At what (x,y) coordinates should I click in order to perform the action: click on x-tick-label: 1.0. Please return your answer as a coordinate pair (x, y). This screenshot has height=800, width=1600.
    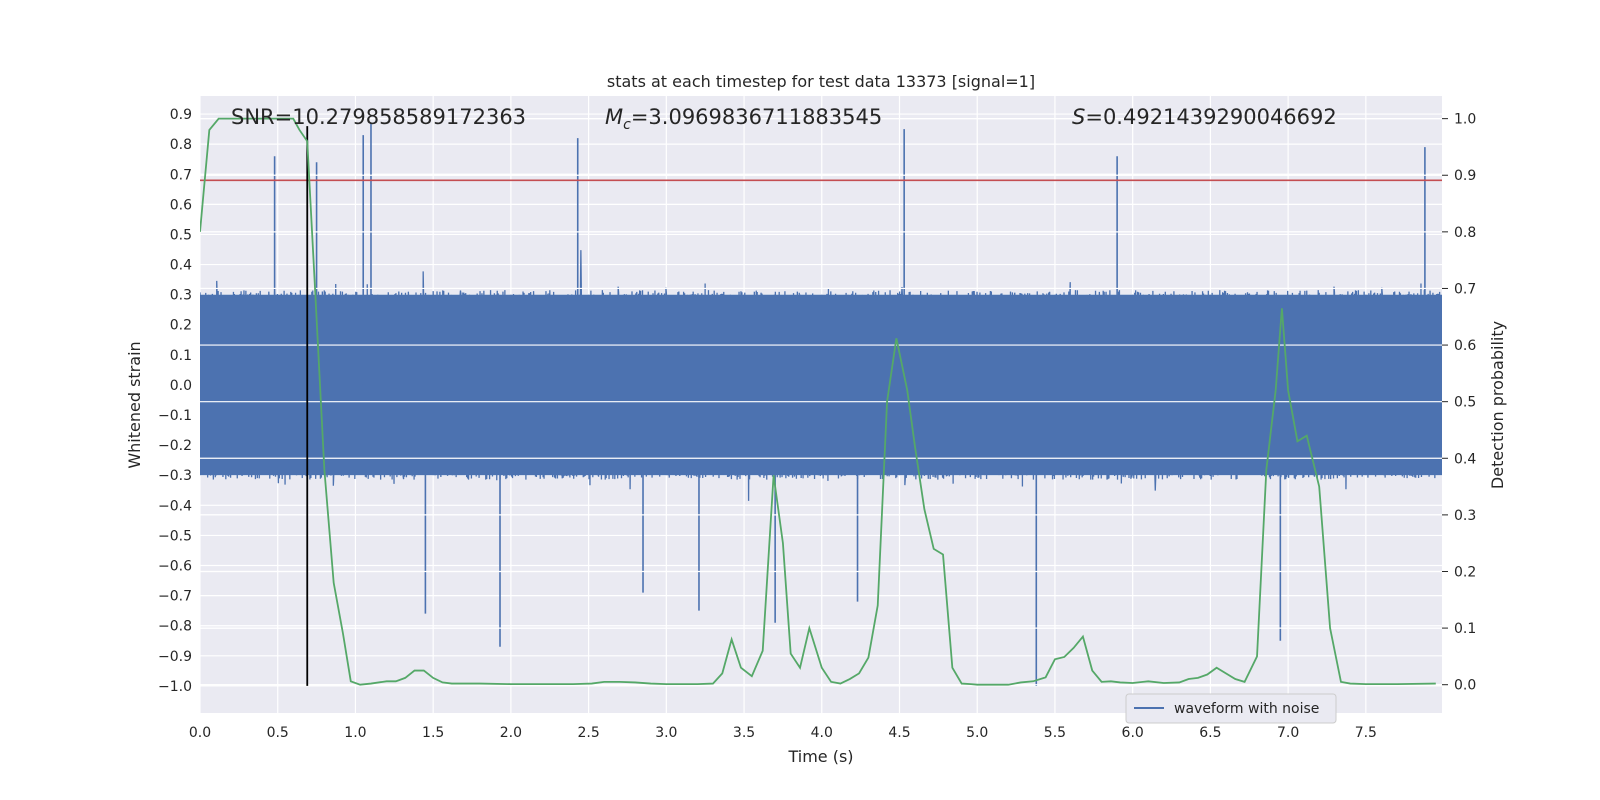
    Looking at the image, I should click on (355, 733).